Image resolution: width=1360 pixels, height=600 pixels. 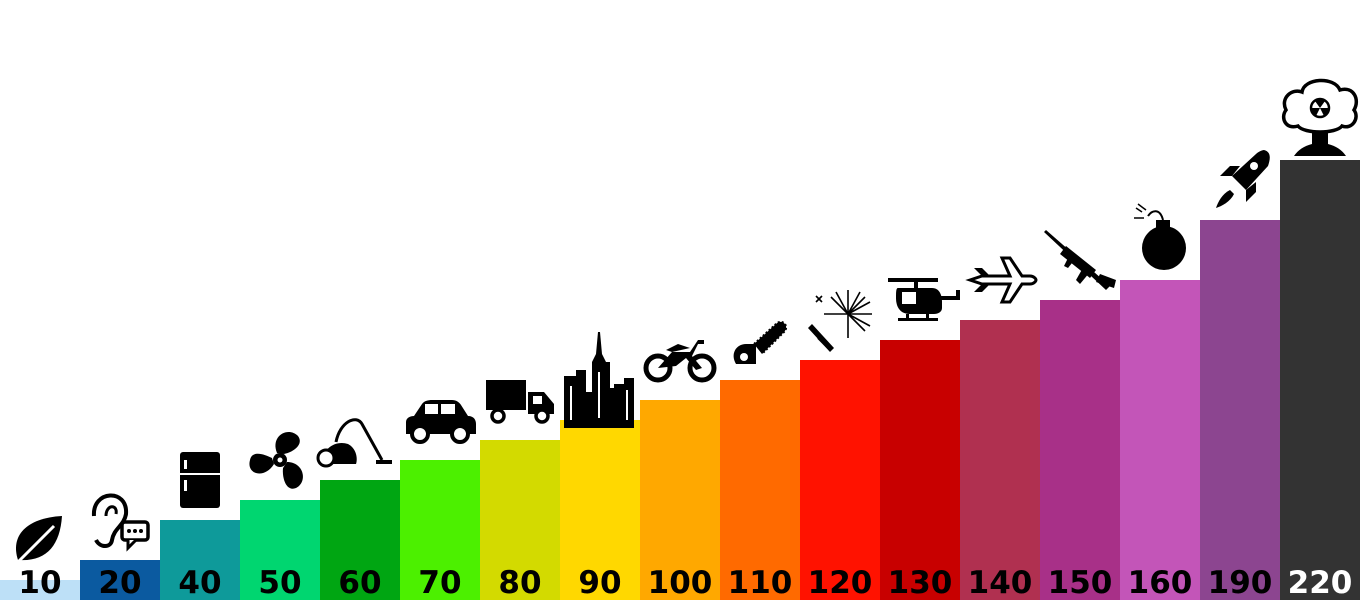 What do you see at coordinates (276, 460) in the screenshot?
I see `fan-icon` at bounding box center [276, 460].